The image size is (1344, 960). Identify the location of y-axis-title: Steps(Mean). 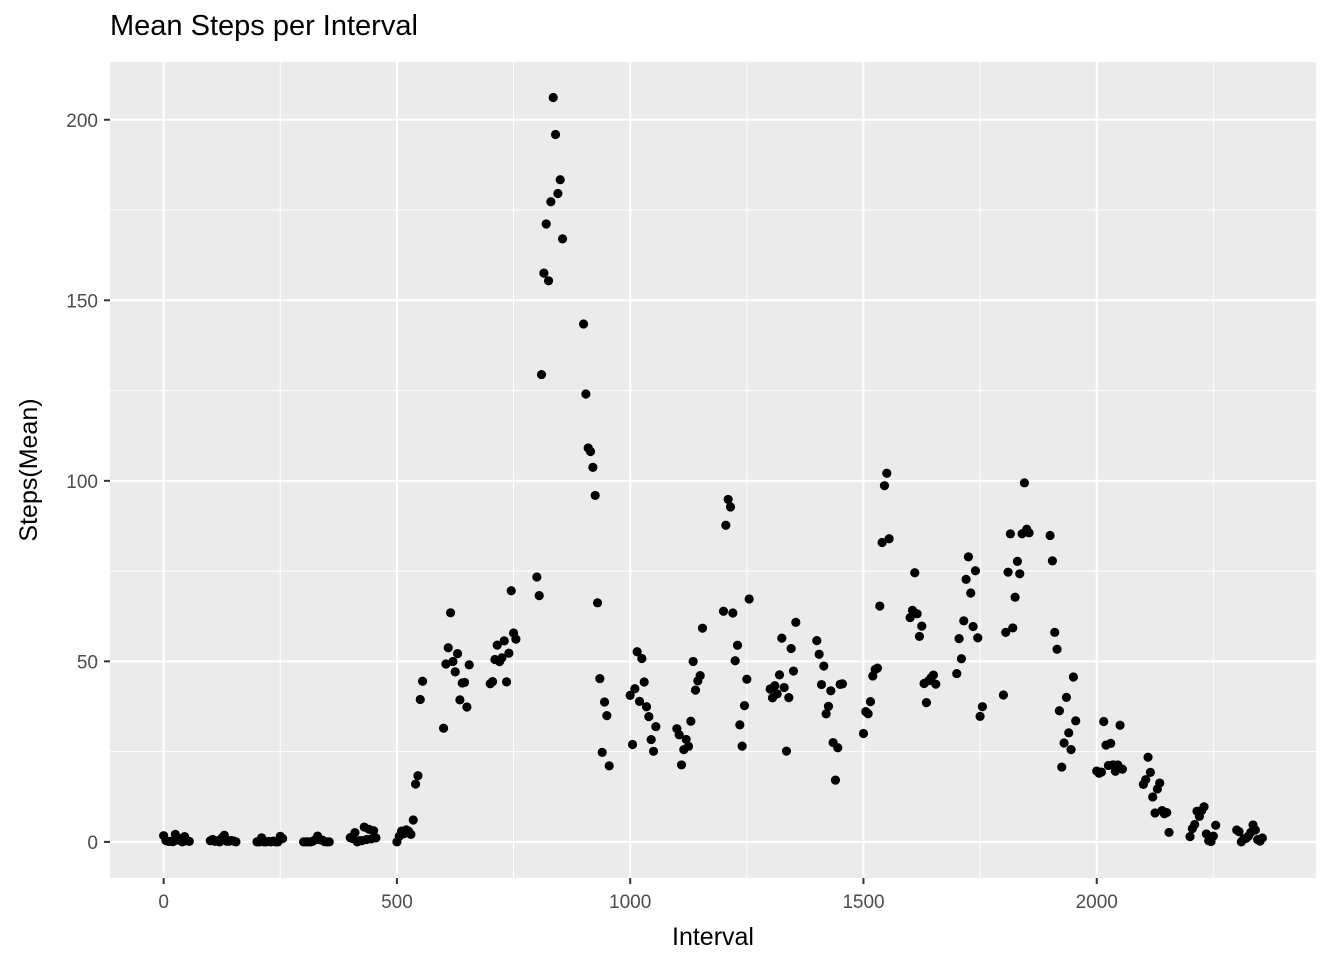
(29, 469).